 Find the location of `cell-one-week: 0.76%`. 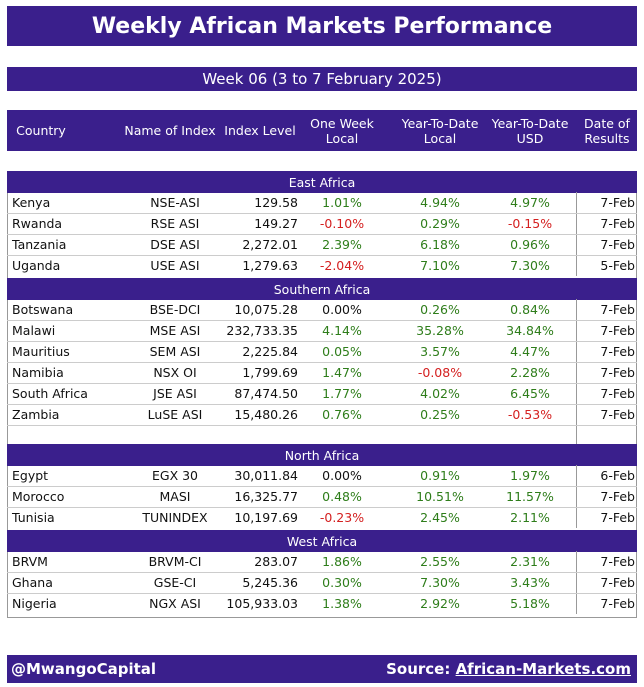

cell-one-week: 0.76% is located at coordinates (342, 414).